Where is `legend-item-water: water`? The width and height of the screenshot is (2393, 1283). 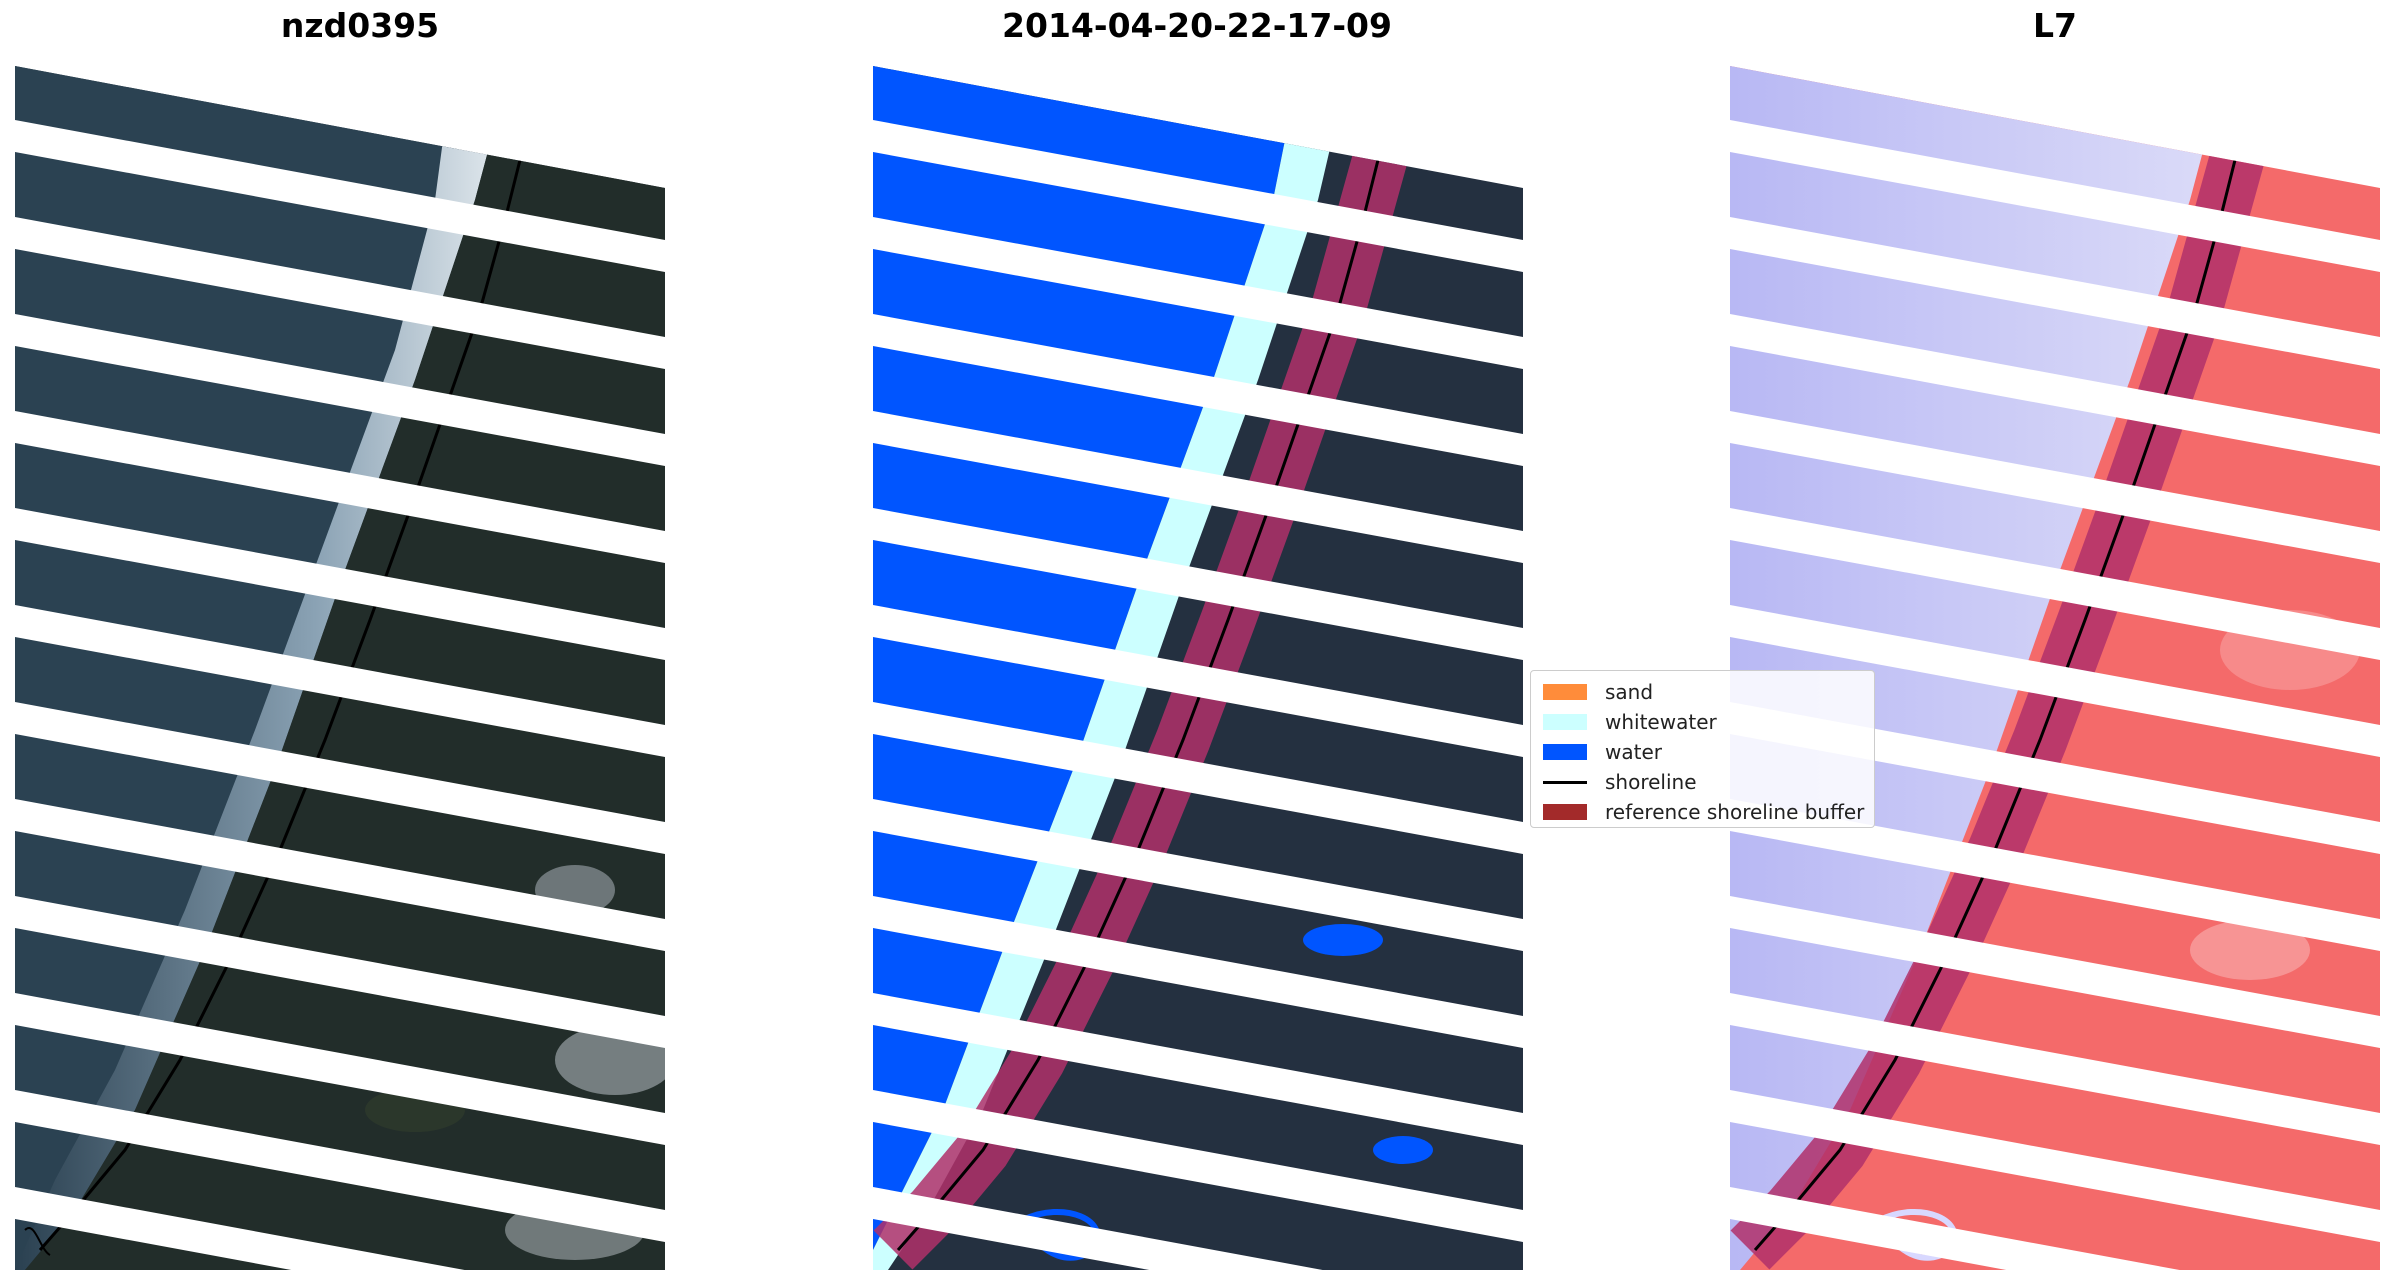
legend-item-water: water is located at coordinates (1702, 752).